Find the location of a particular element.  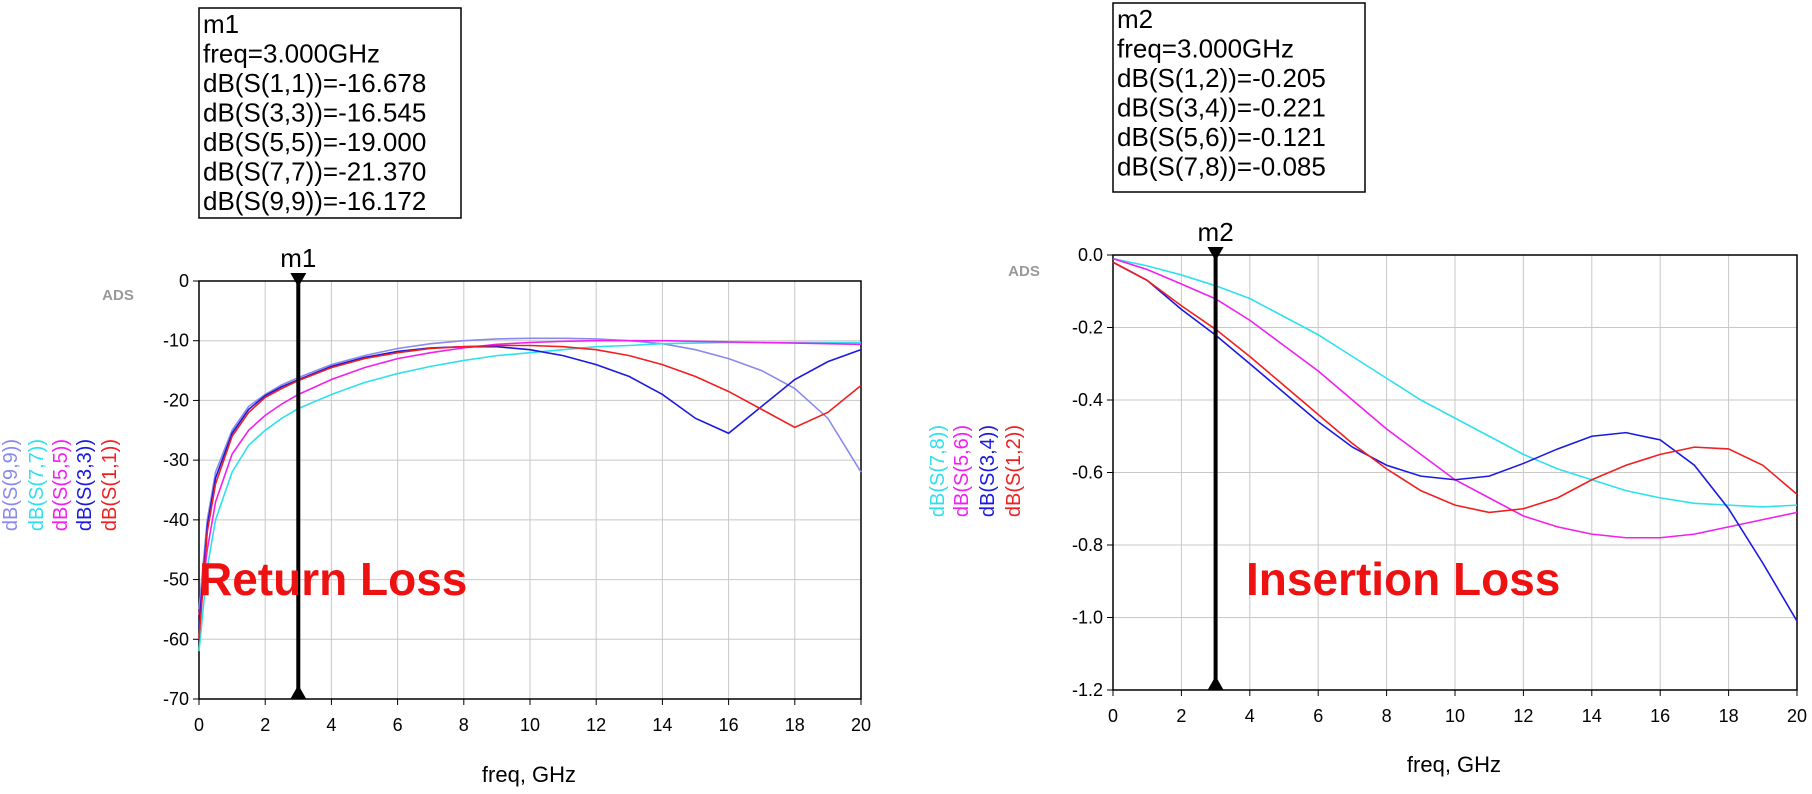

y-tick-label: -0.4 is located at coordinates (1087, 400).